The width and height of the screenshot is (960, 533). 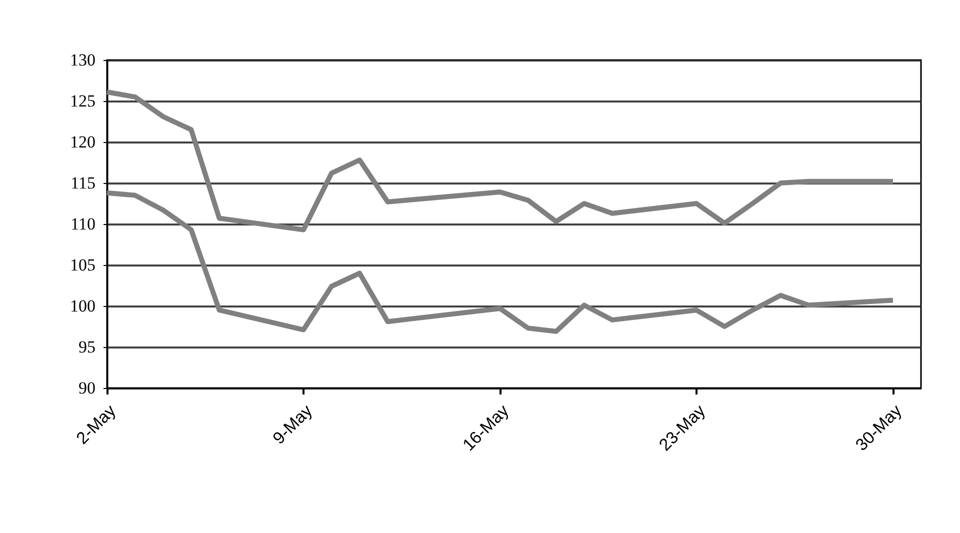 What do you see at coordinates (83, 183) in the screenshot?
I see `y-tick-label: 115` at bounding box center [83, 183].